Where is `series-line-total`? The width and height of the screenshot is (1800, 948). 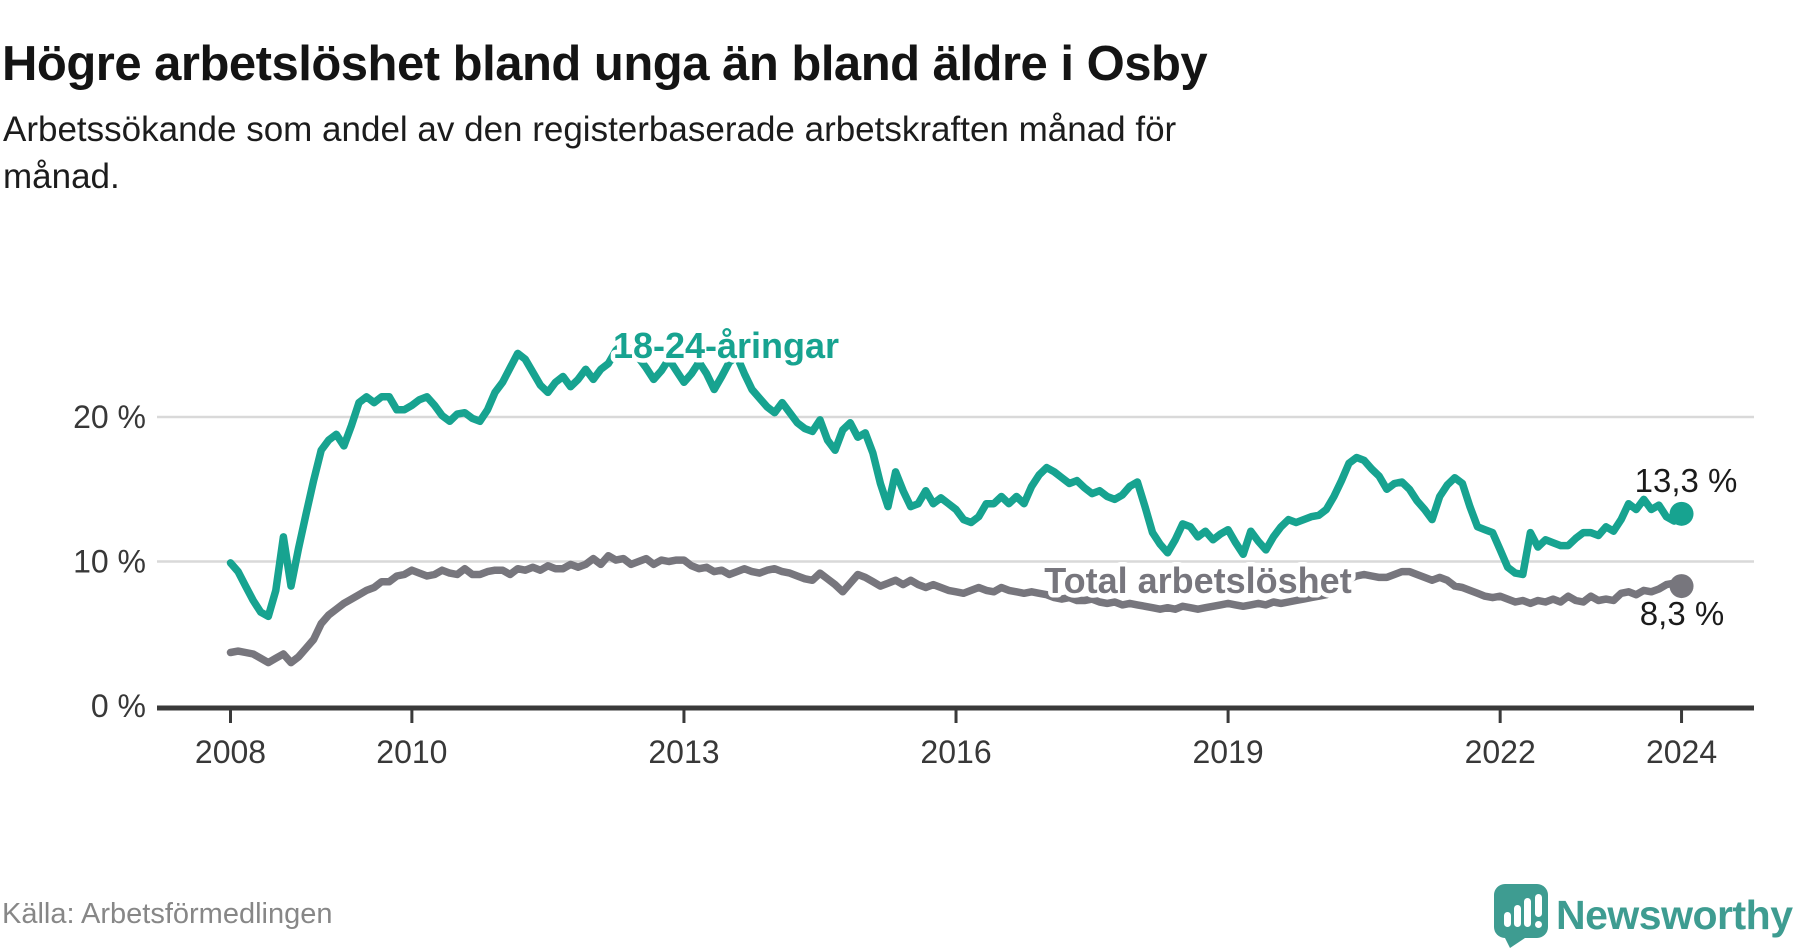
series-line-total is located at coordinates (956, 609).